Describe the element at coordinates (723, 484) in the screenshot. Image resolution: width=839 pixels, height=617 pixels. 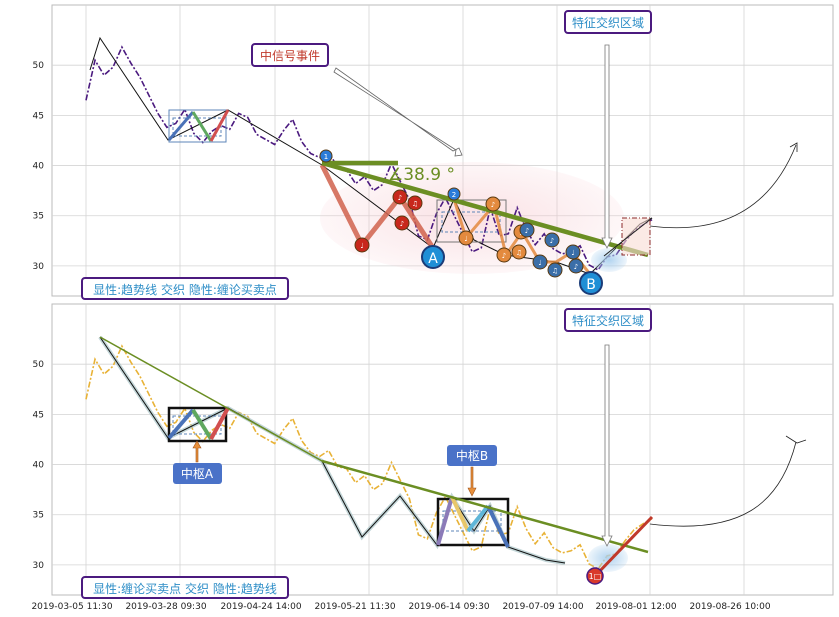
I see `bottom-curved-arrow` at that location.